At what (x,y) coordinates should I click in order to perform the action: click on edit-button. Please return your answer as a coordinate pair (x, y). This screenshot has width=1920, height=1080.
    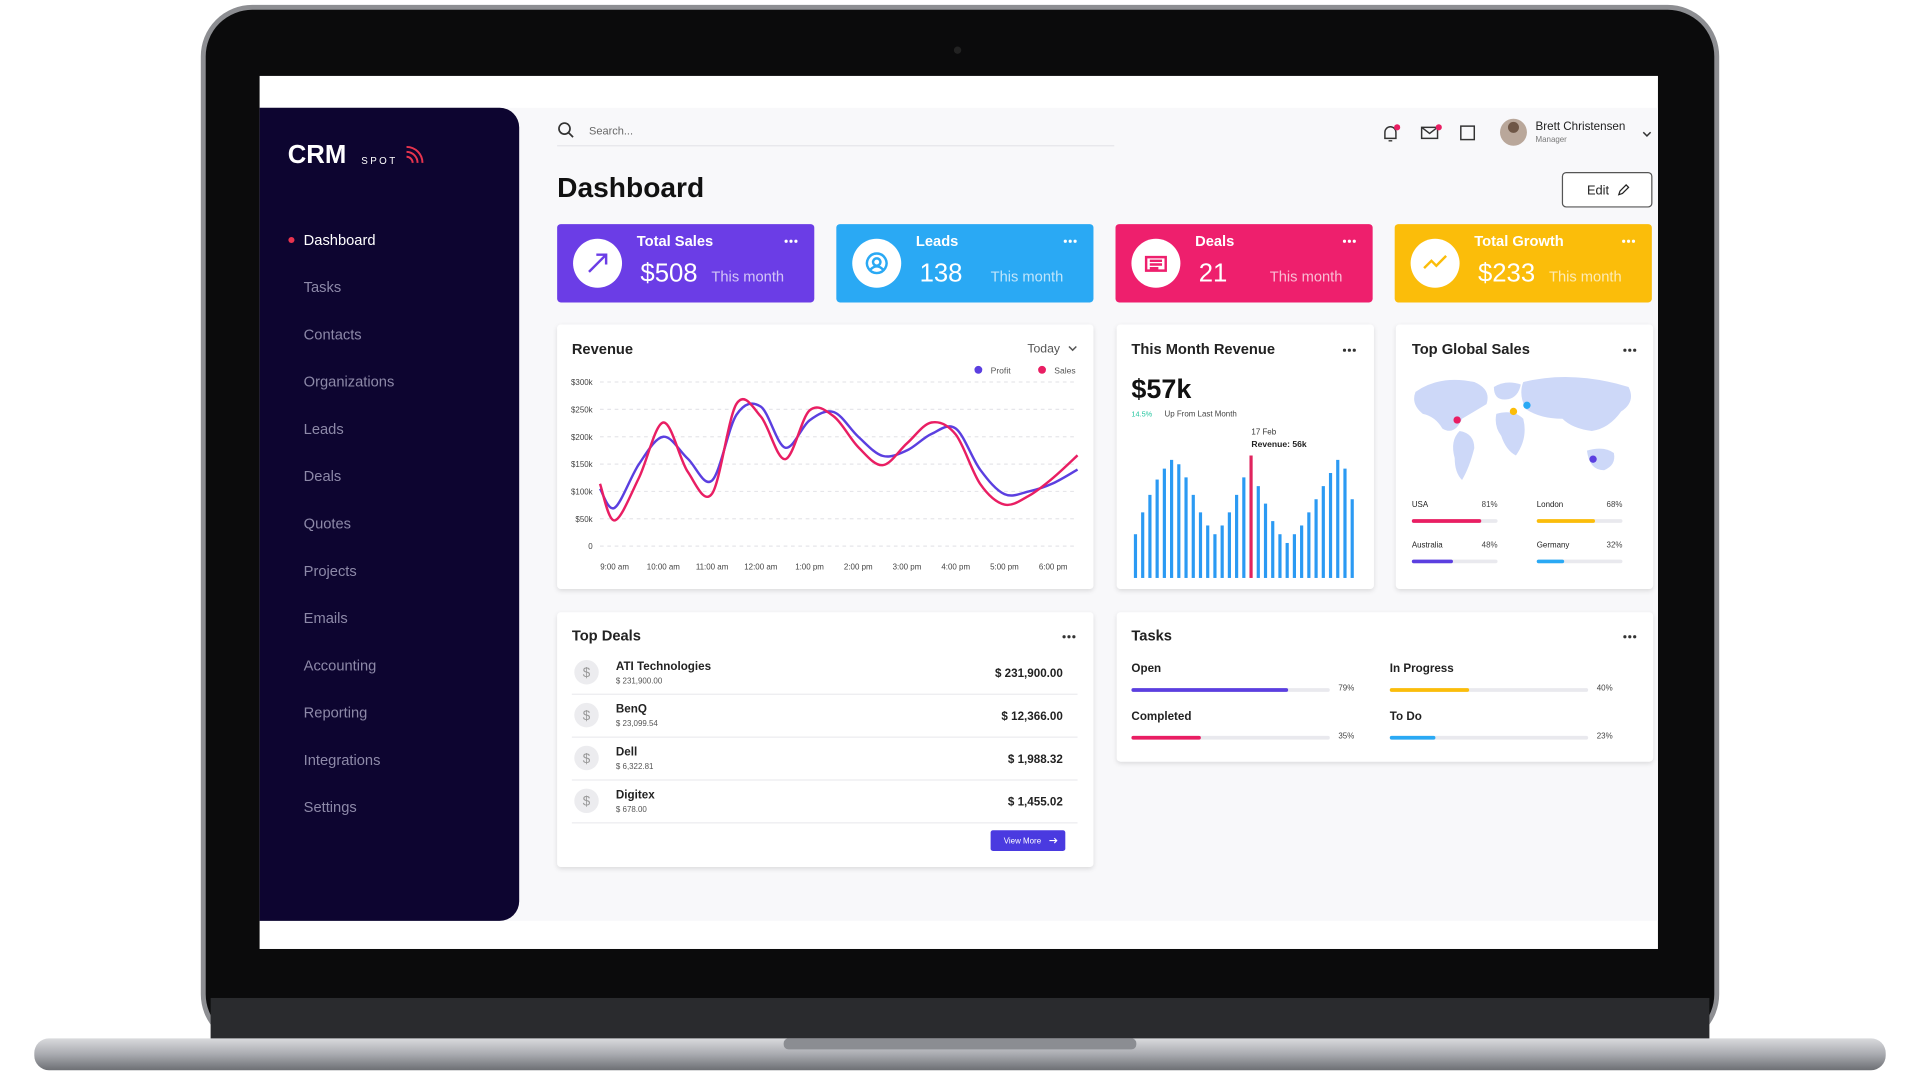
    Looking at the image, I should click on (1607, 190).